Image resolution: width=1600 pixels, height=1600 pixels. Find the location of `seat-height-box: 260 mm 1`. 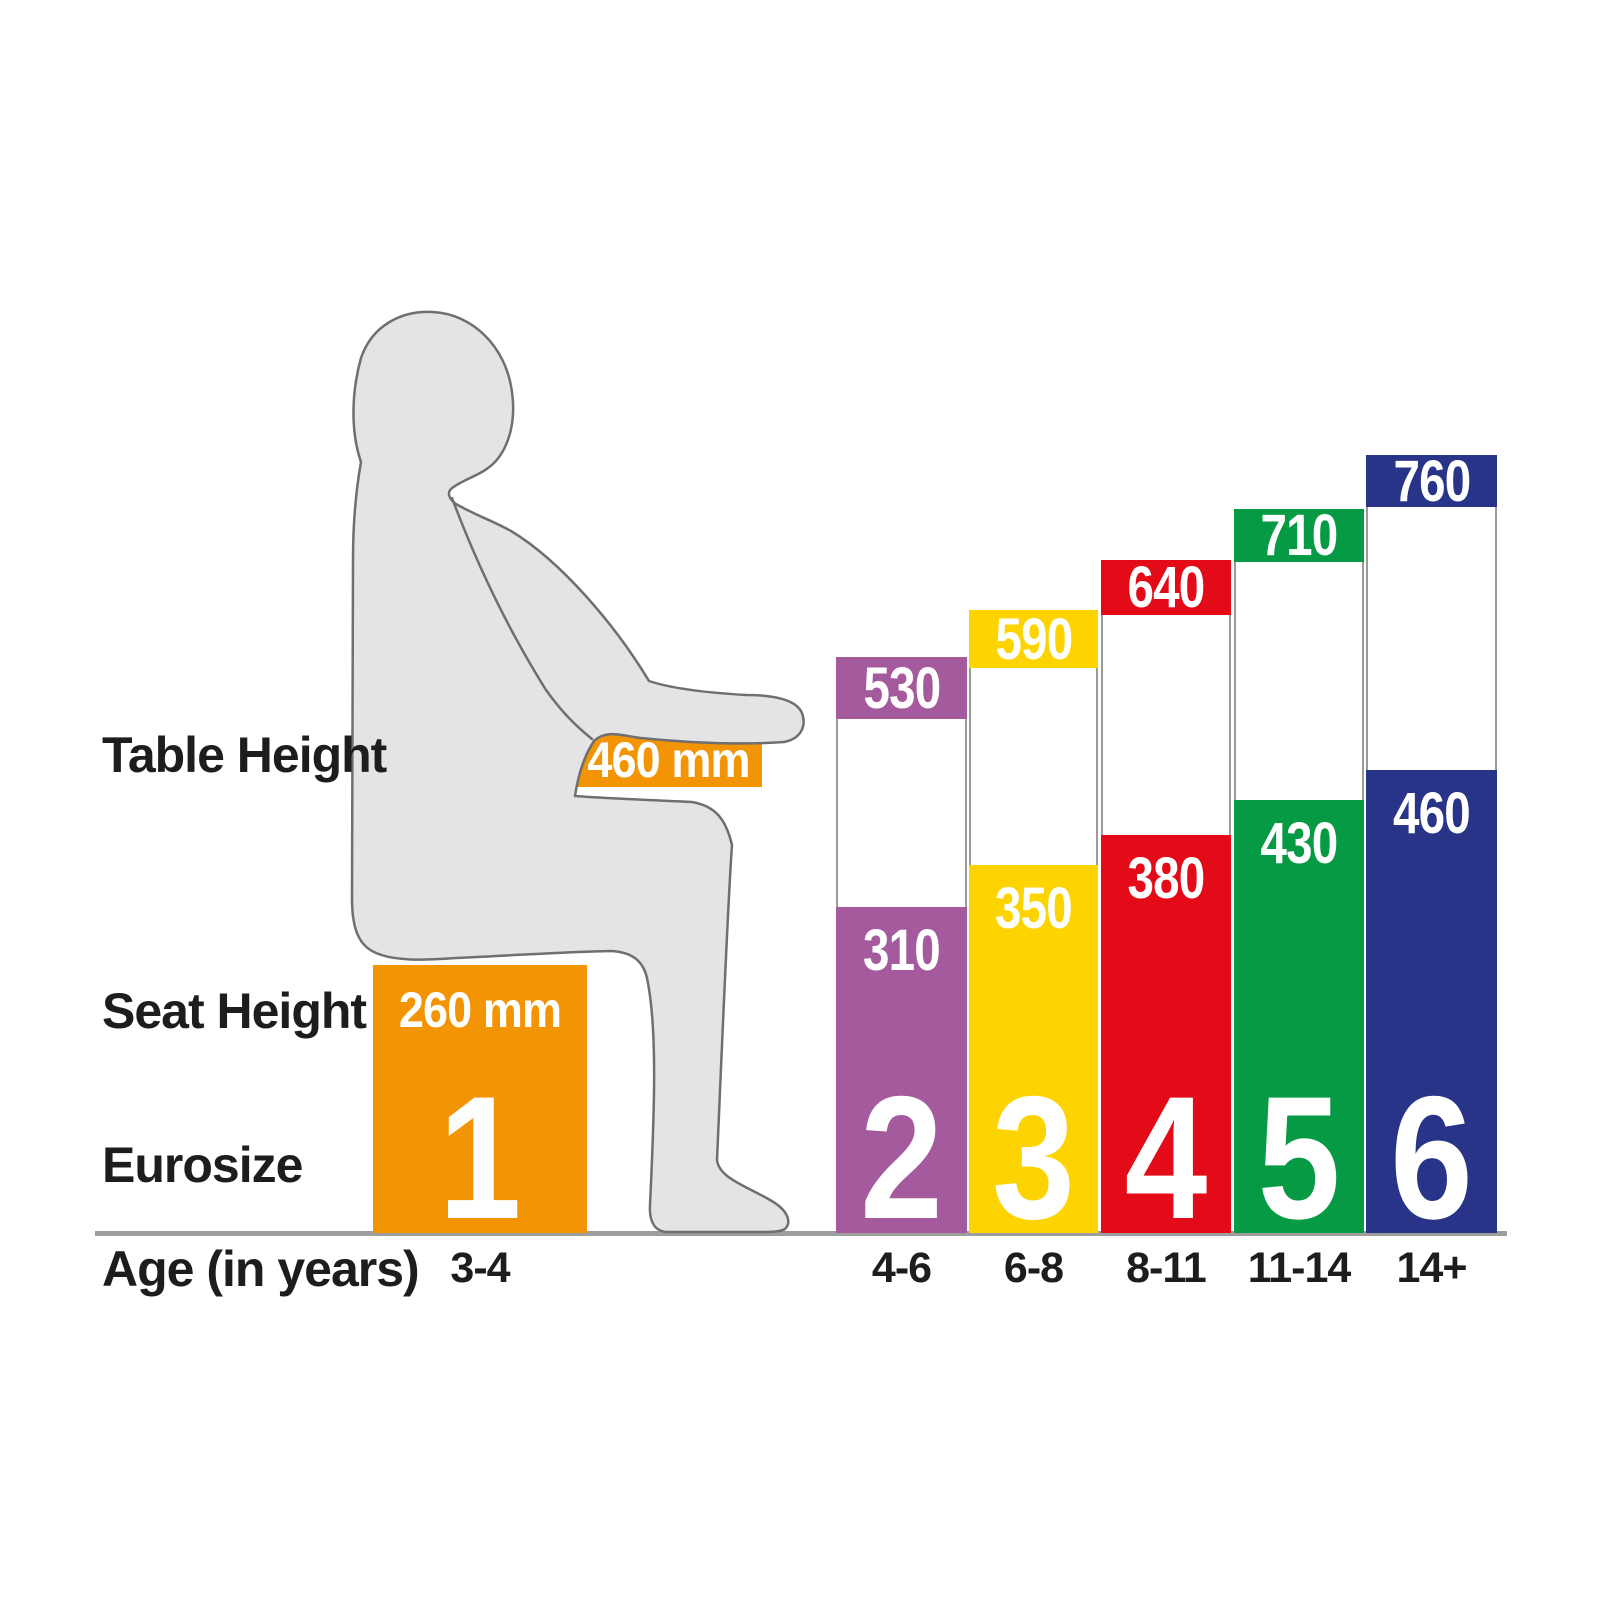

seat-height-box: 260 mm 1 is located at coordinates (480, 1110).